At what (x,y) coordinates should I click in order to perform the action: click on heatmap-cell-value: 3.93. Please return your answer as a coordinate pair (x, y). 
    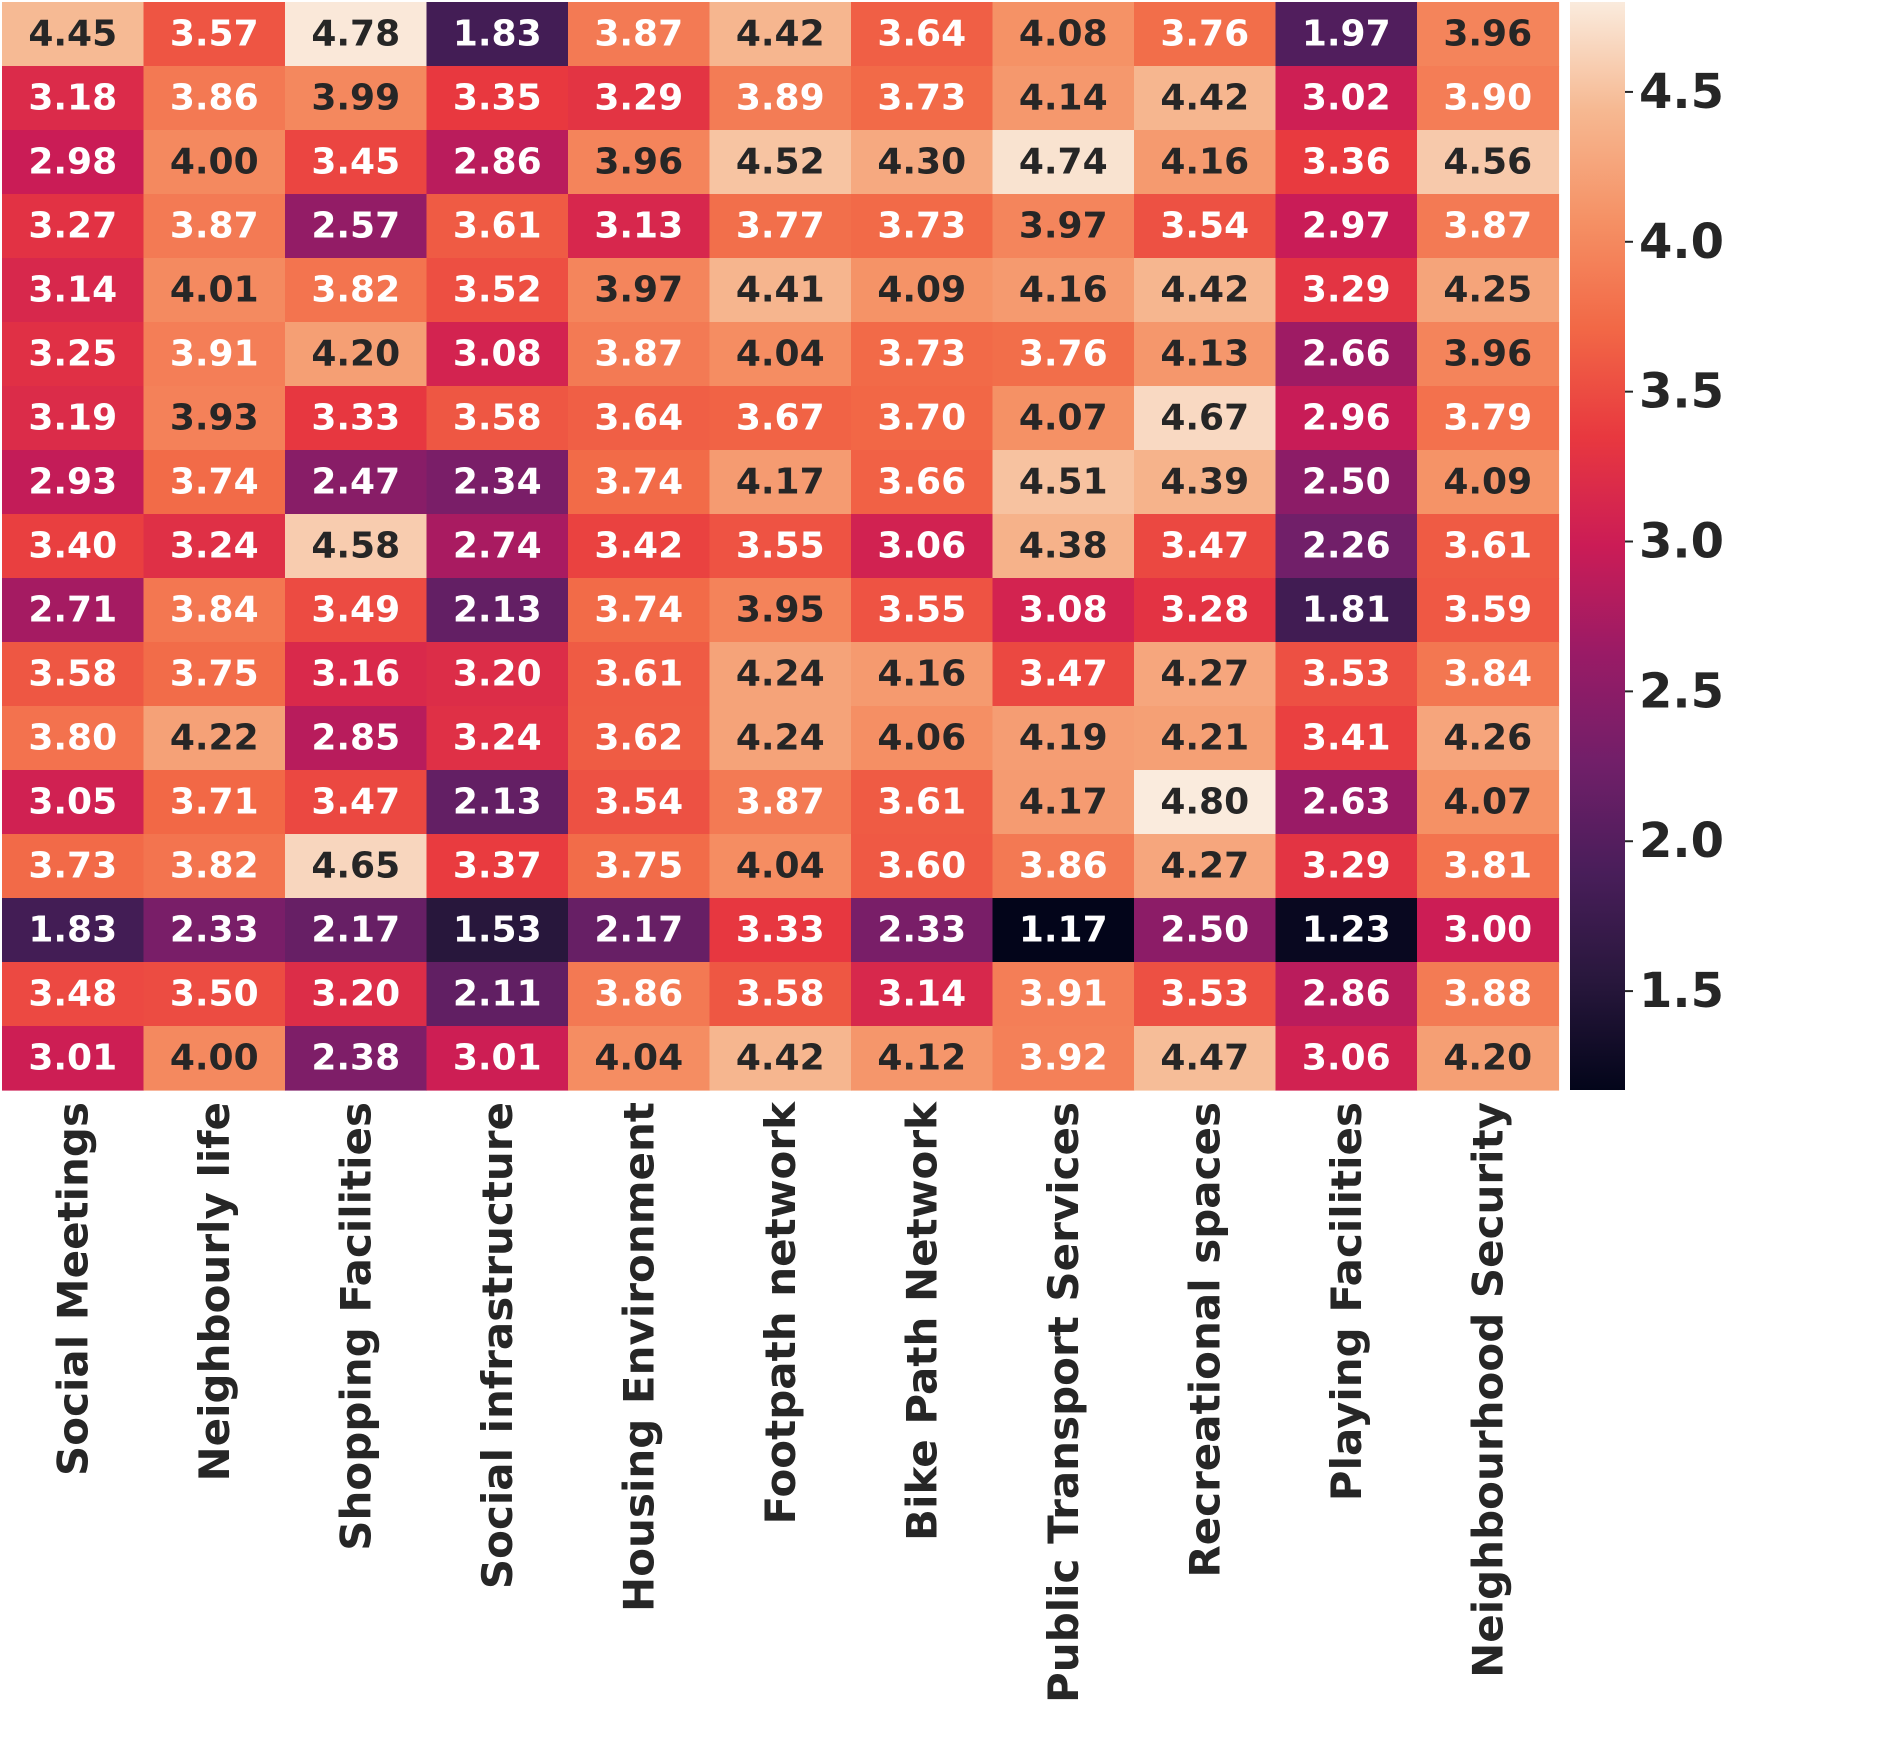
    Looking at the image, I should click on (214, 418).